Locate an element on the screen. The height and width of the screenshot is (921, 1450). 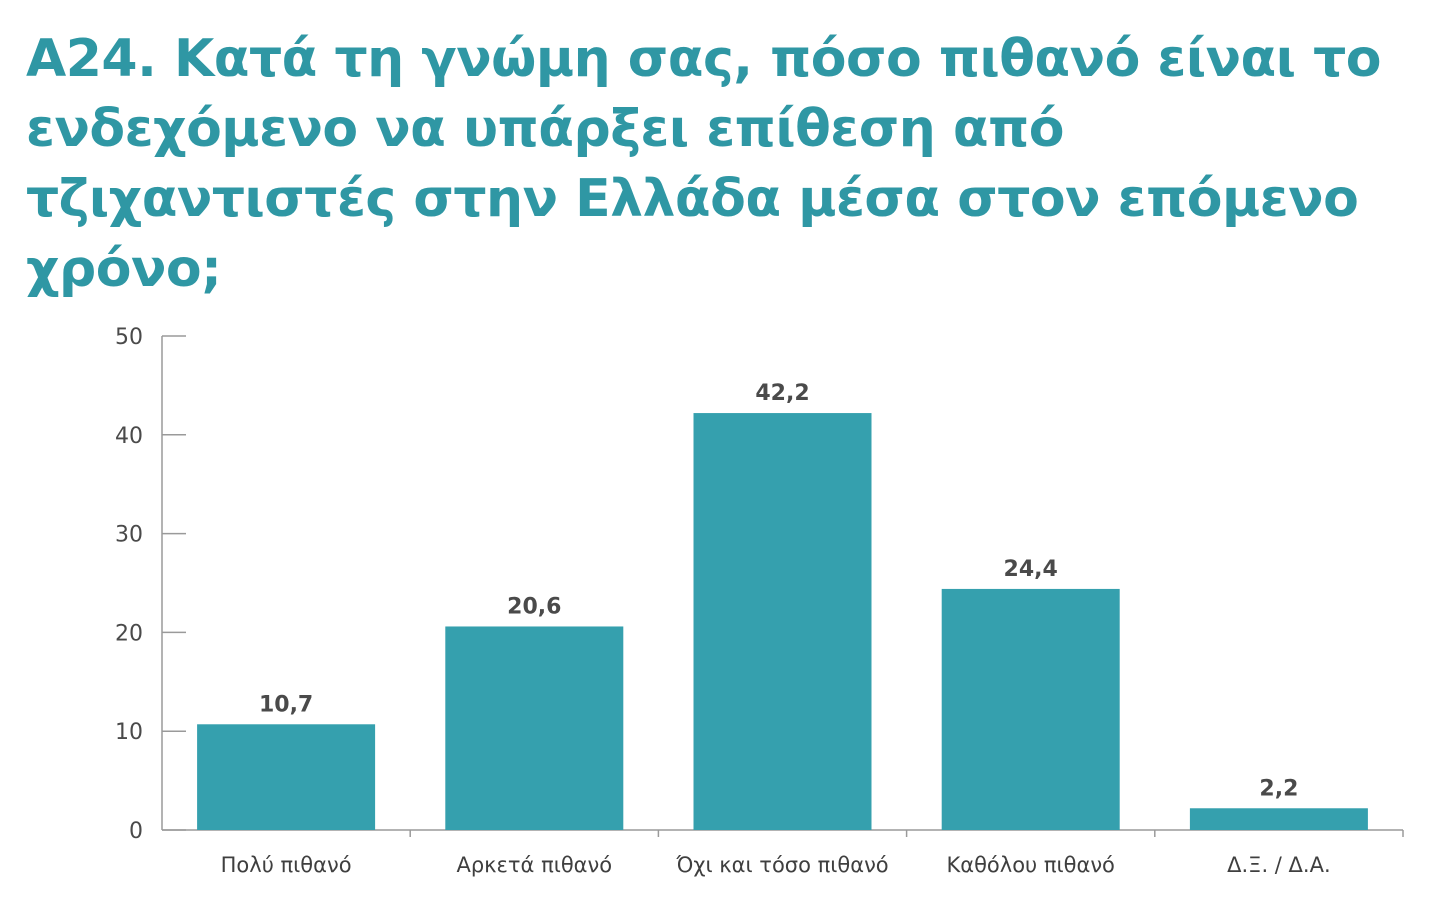
y-tick-label: 40 is located at coordinates (129, 436).